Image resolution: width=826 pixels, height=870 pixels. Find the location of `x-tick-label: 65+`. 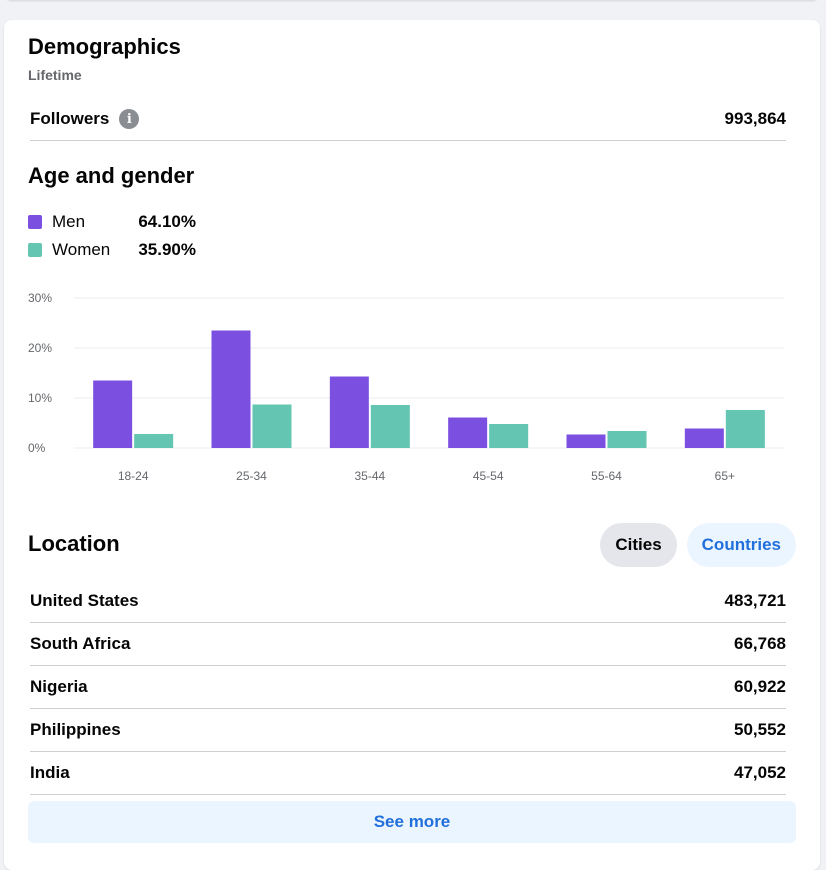

x-tick-label: 65+ is located at coordinates (725, 476).